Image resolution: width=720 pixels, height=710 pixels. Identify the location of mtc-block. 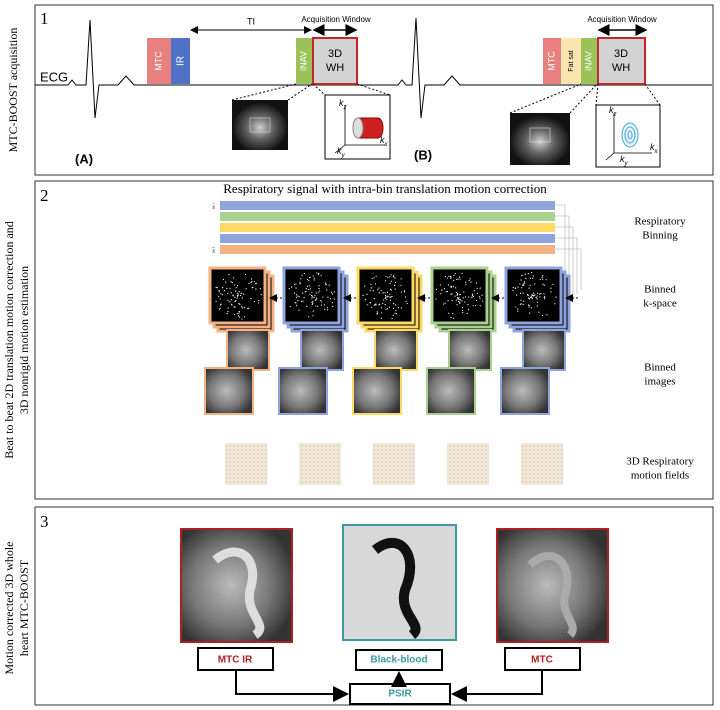
(159, 61).